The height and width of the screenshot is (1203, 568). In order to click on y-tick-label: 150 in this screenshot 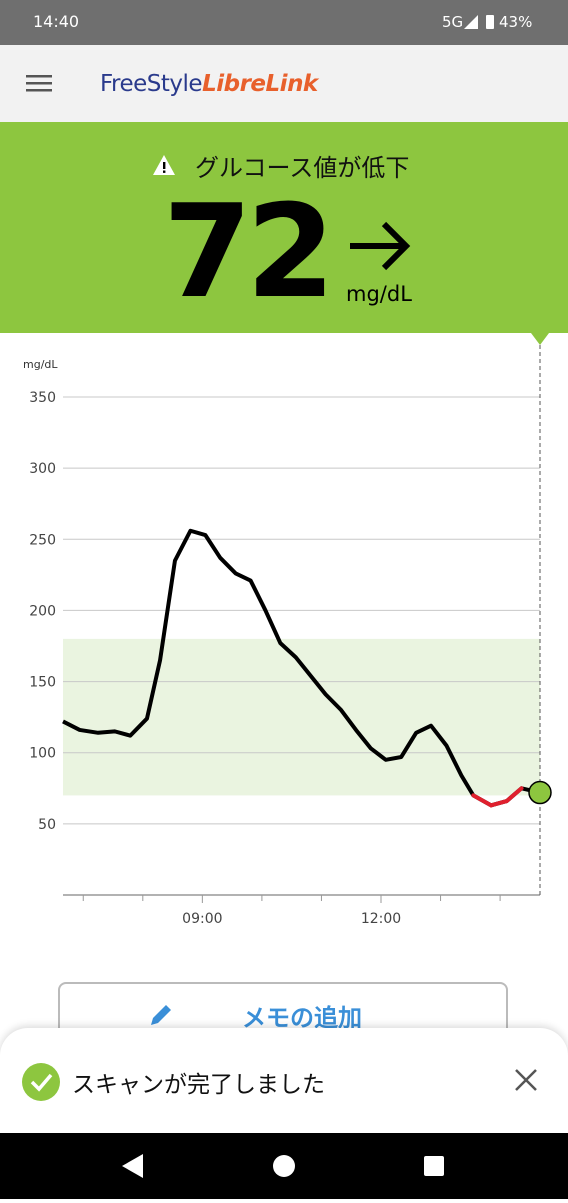, I will do `click(42, 683)`.